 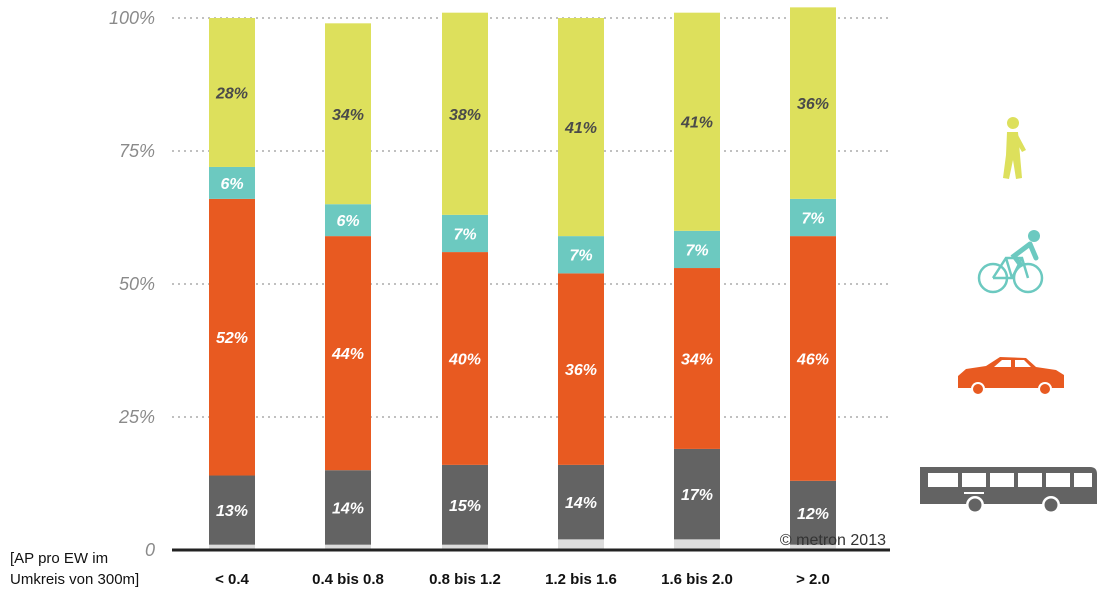 What do you see at coordinates (581, 579) in the screenshot?
I see `x-category-label: 1.2 bis 1.6` at bounding box center [581, 579].